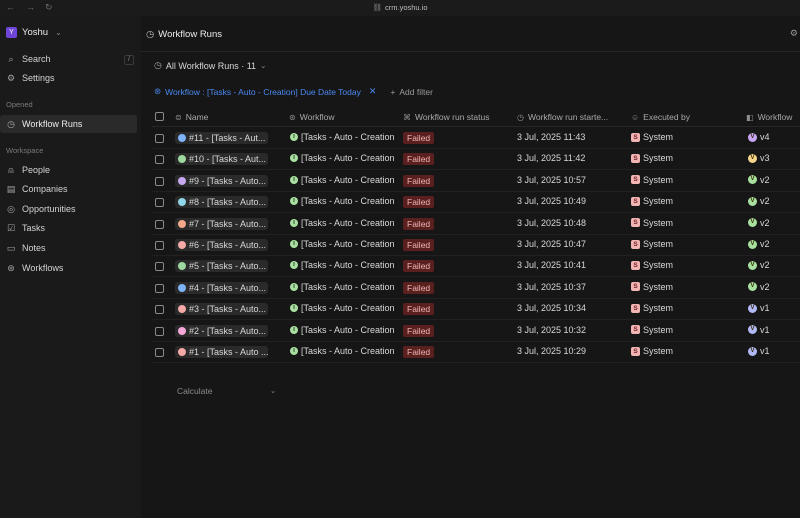  I want to click on sidebar-item-search: ⌕ Search, so click(68, 59).